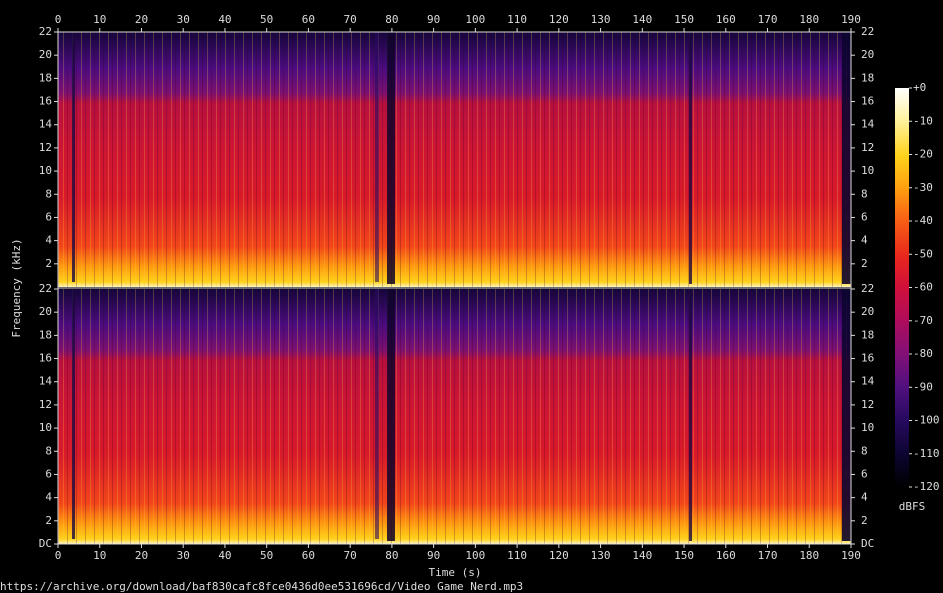  I want to click on colorbar-tick-label: -70, so click(923, 320).